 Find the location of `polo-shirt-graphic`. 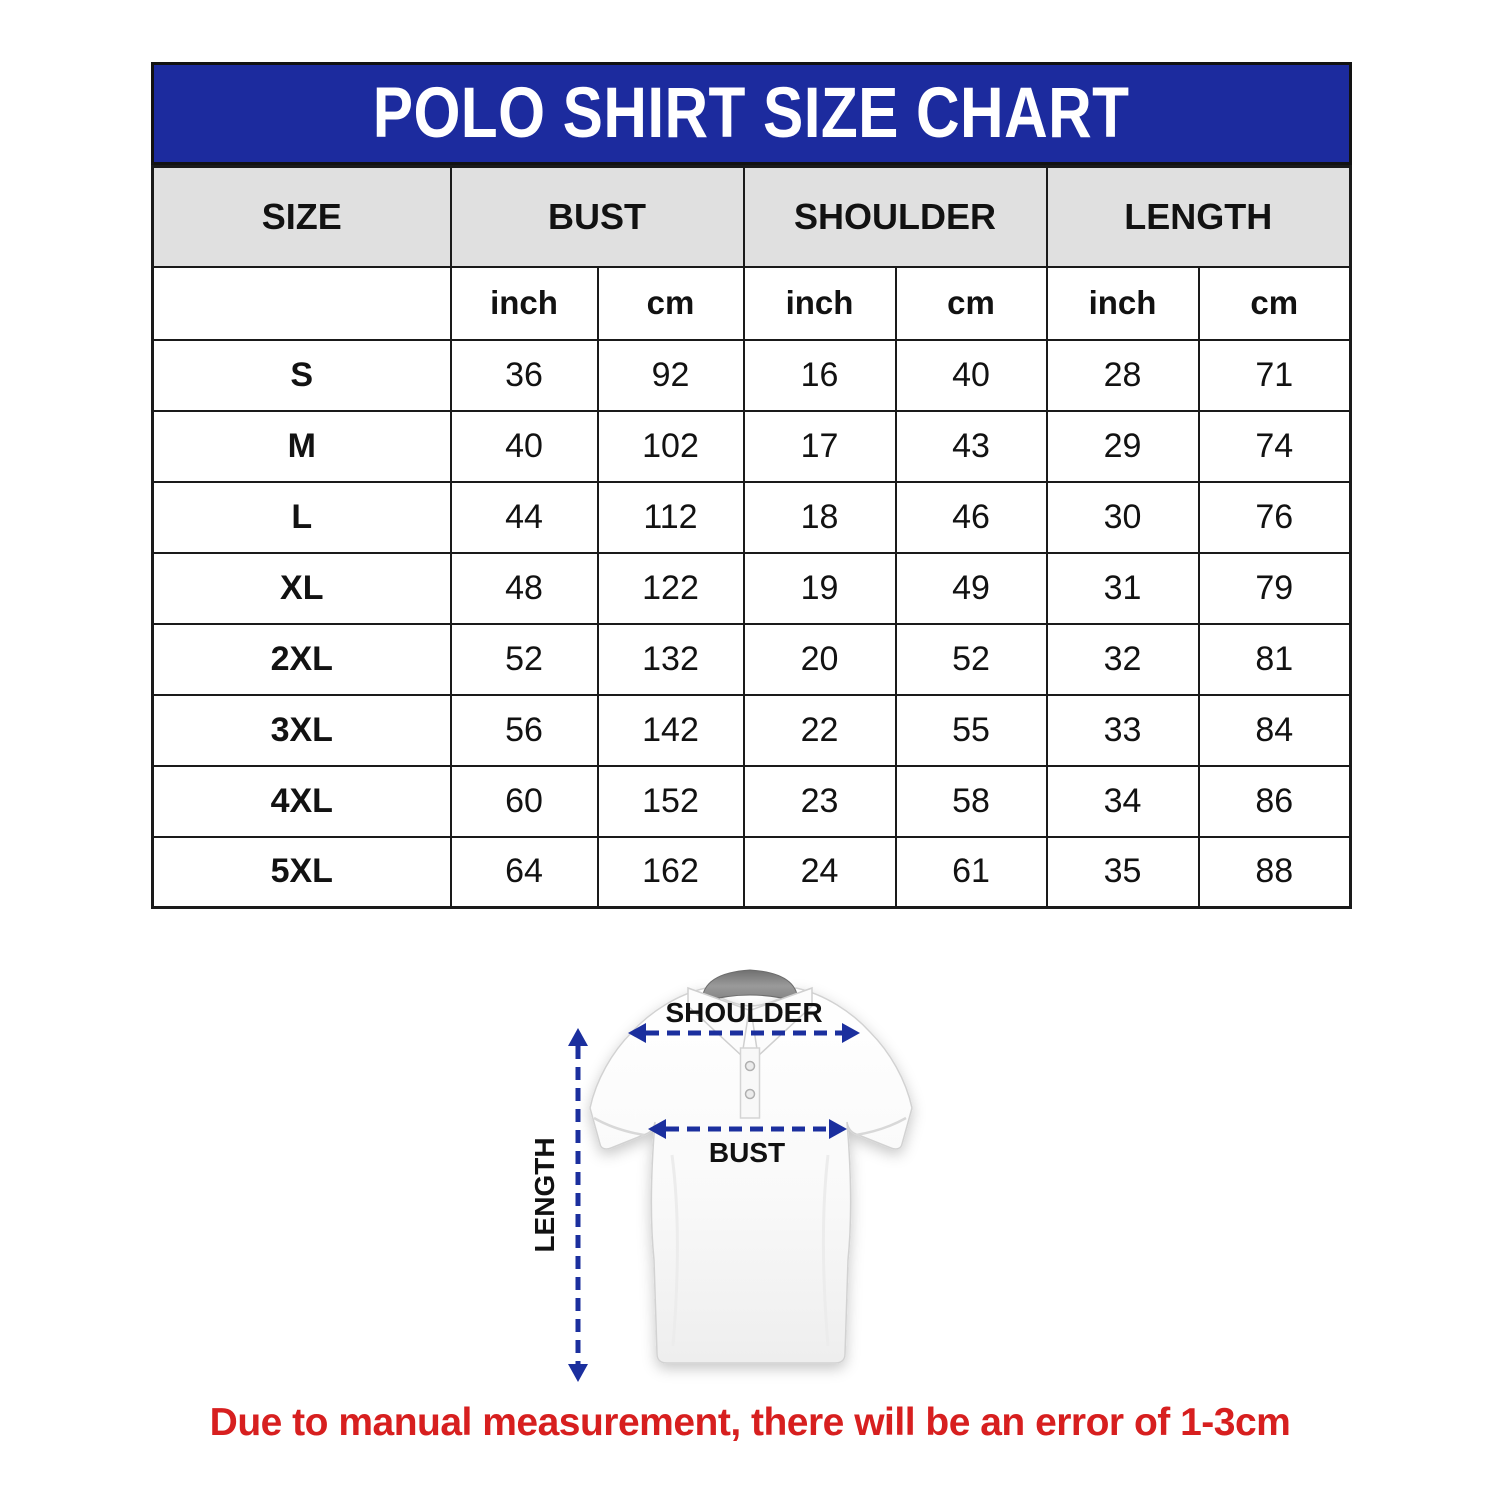

polo-shirt-graphic is located at coordinates (751, 1166).